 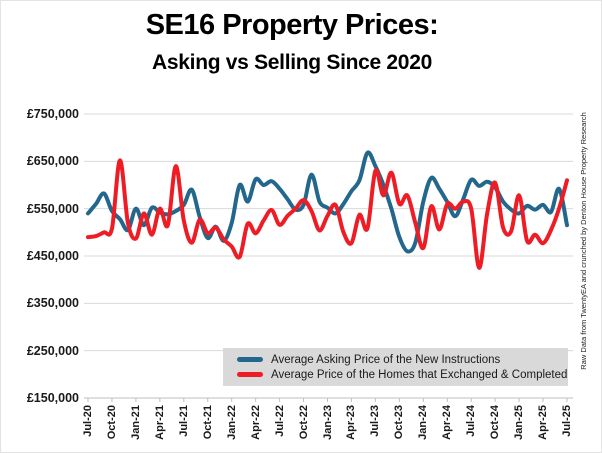 I want to click on y-tick-label: £250,000, so click(x=52, y=350).